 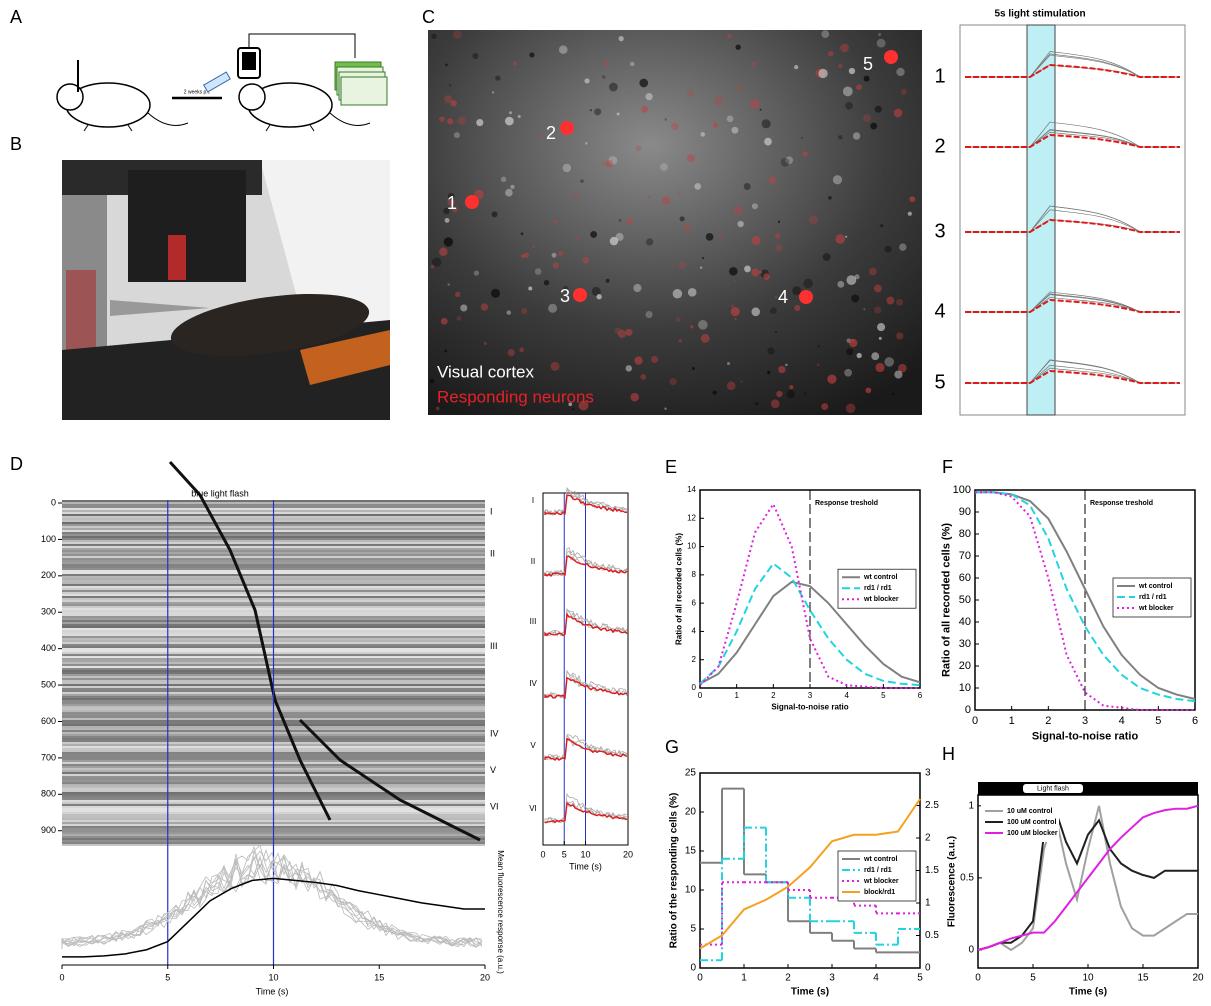 I want to click on row-label: V, so click(x=493, y=770).